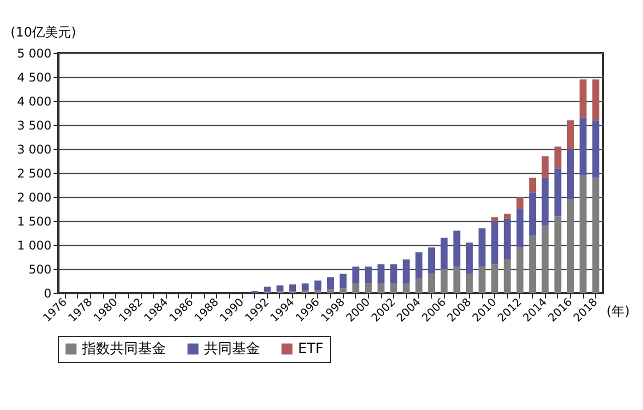  What do you see at coordinates (34, 173) in the screenshot?
I see `y-tick-label: 2 500` at bounding box center [34, 173].